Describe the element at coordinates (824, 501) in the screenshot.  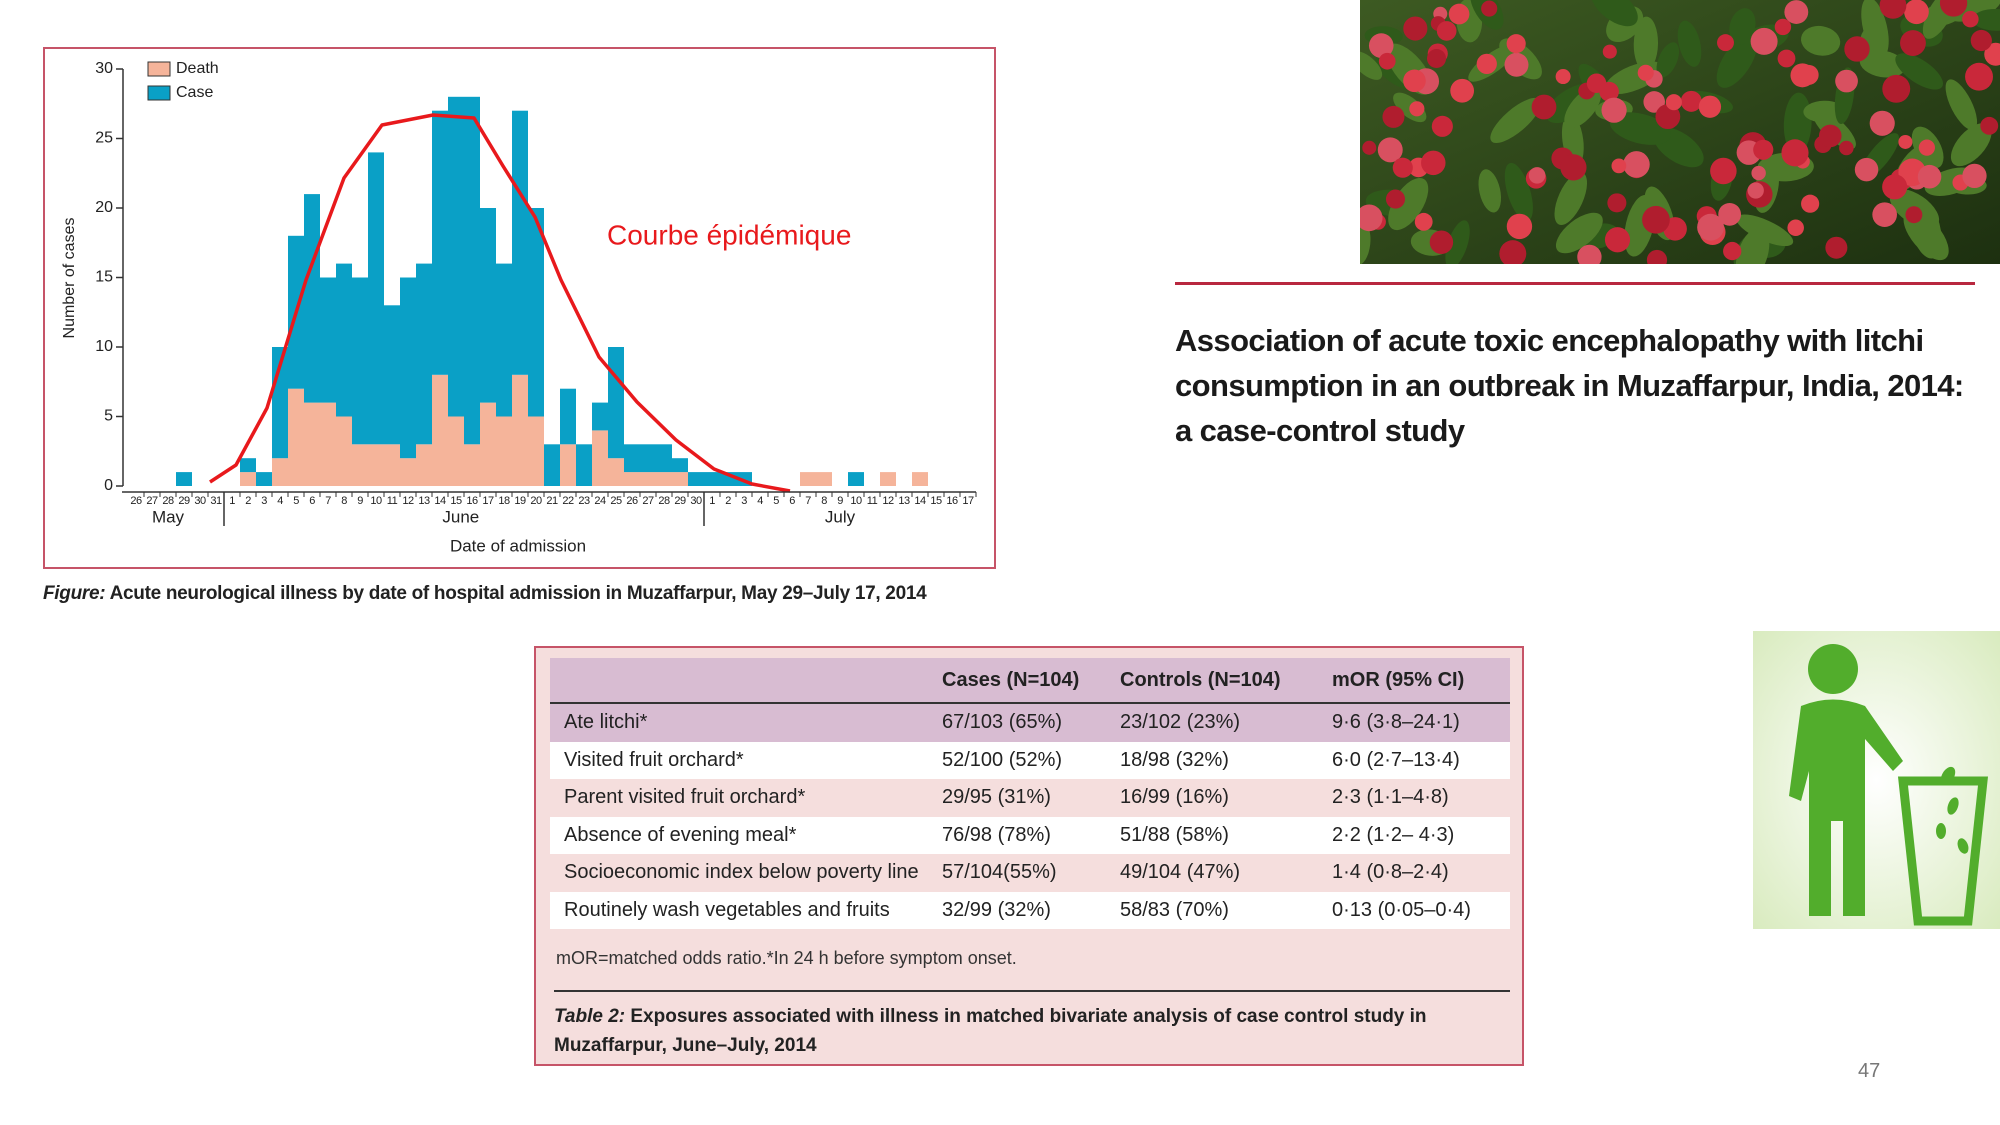
I see `x-tick-label: 8` at that location.